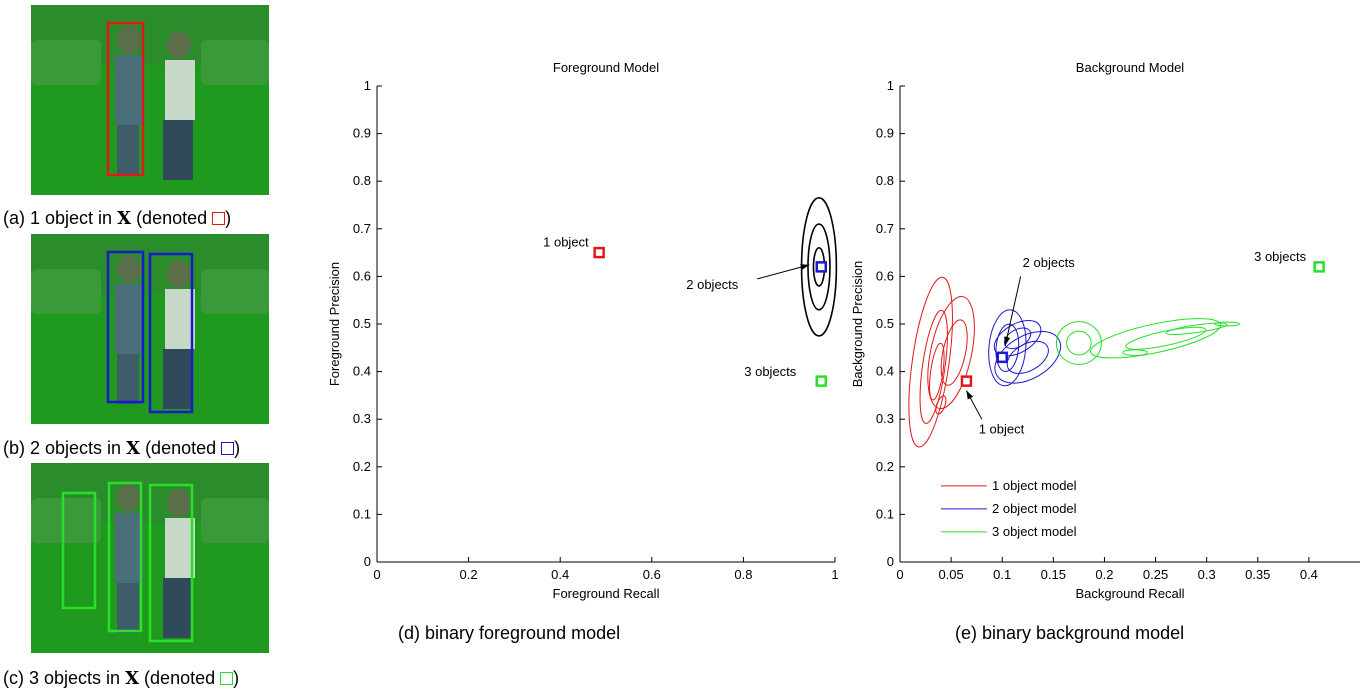  Describe the element at coordinates (1053, 574) in the screenshot. I see `bg-x-tick-label: 0.15` at that location.